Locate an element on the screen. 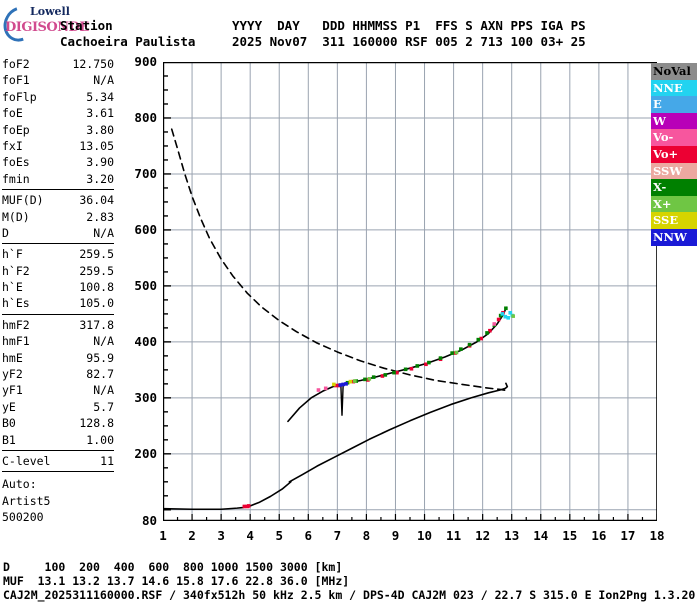 This screenshot has height=602, width=700. legend-item-e: E is located at coordinates (674, 104).